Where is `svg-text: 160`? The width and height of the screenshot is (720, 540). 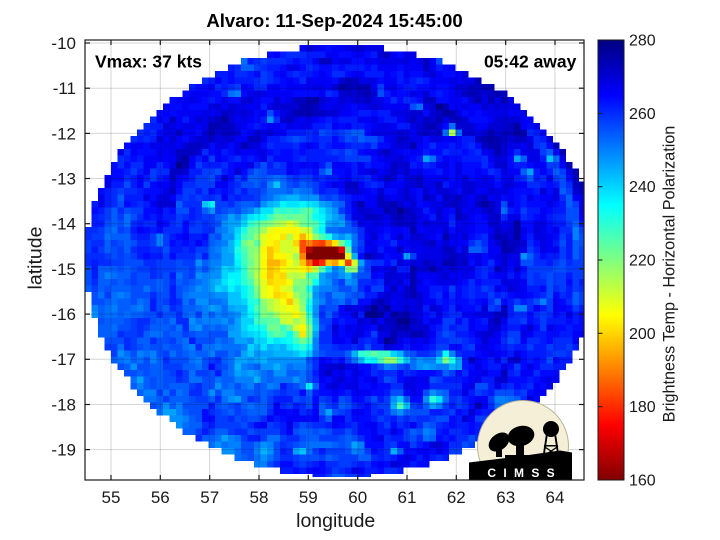
svg-text: 160 is located at coordinates (642, 481).